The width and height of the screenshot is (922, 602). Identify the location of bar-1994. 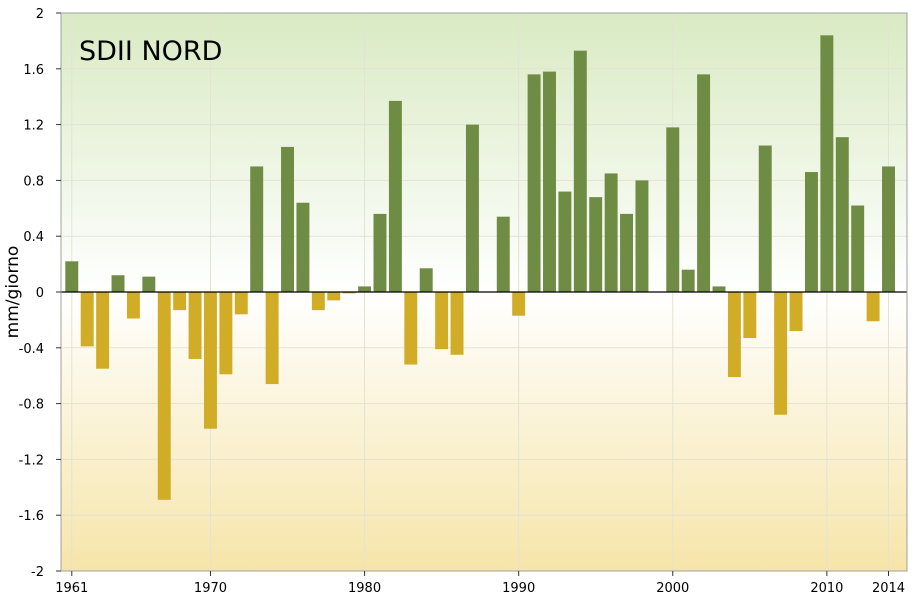
(580, 171).